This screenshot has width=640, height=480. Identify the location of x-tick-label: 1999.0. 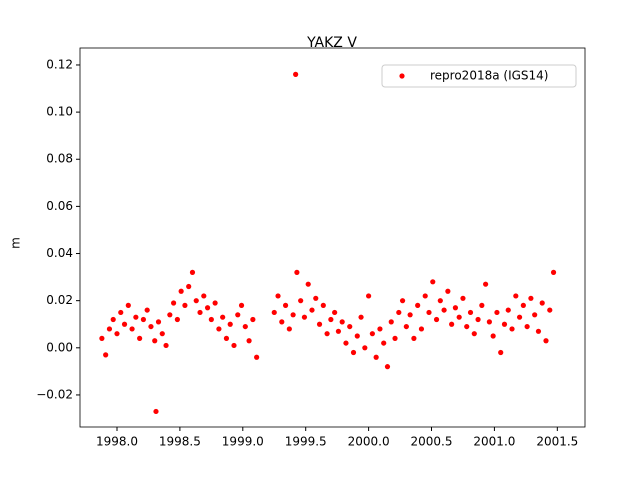
(243, 442).